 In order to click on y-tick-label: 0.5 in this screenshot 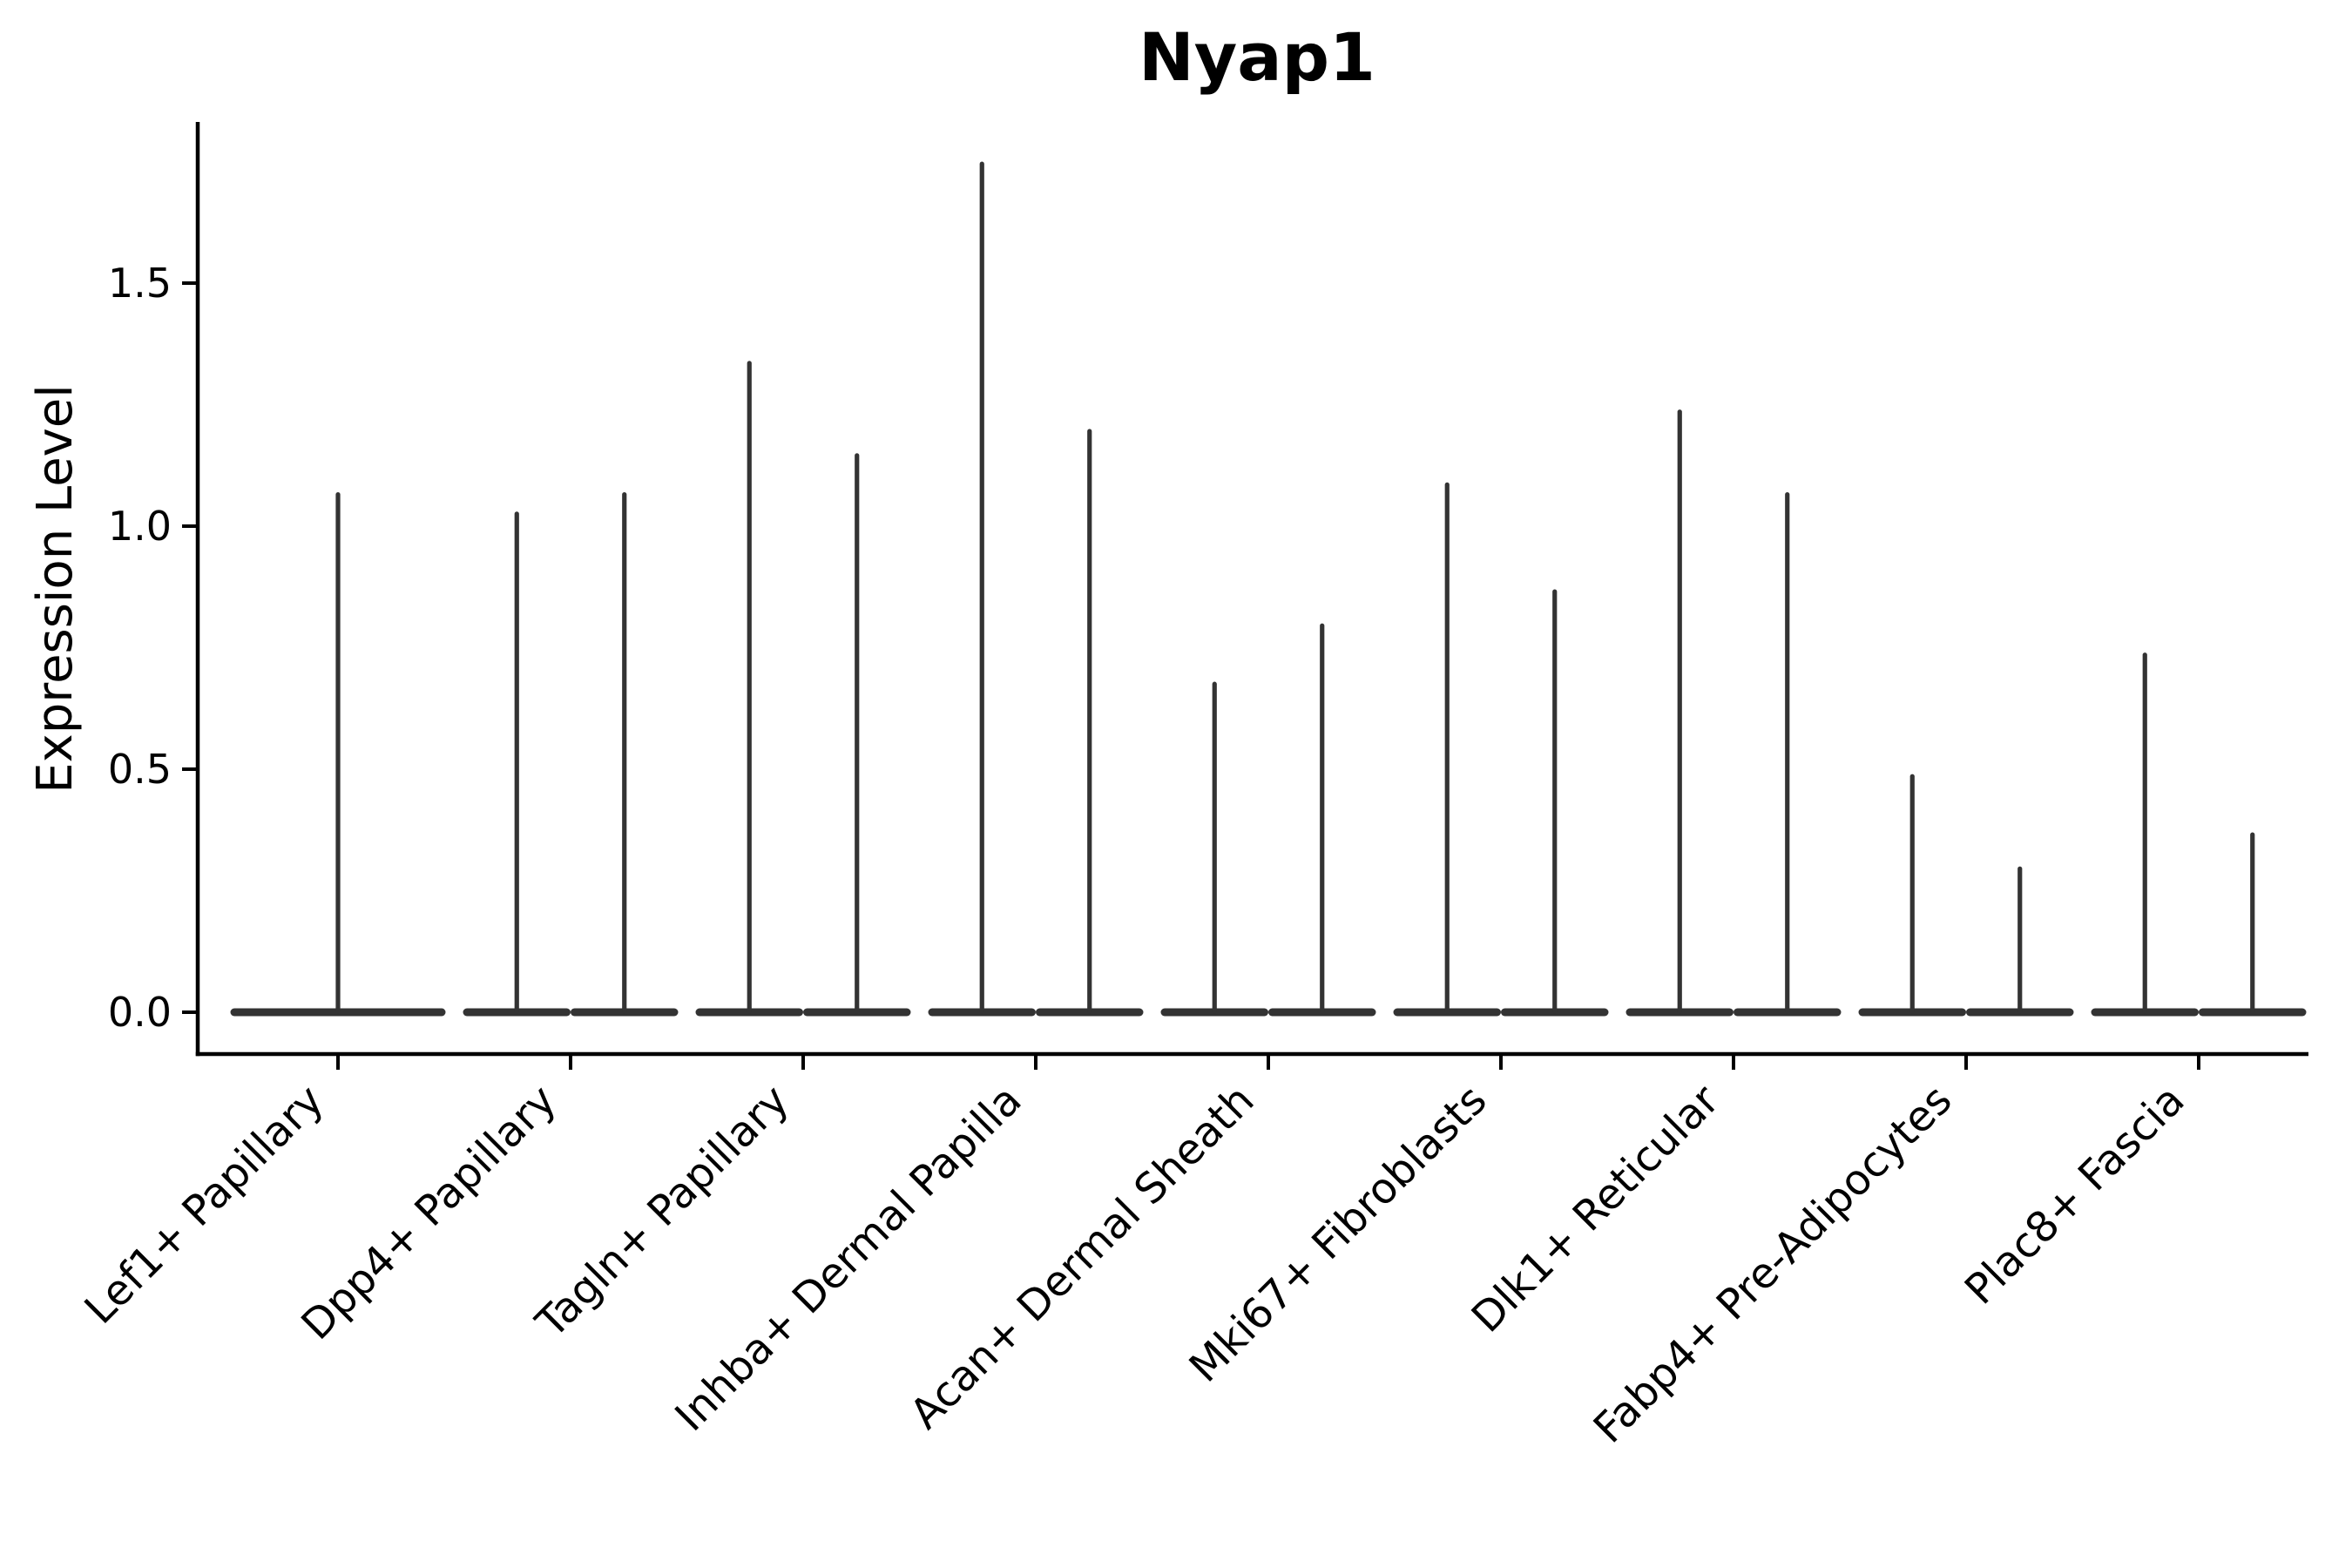, I will do `click(140, 769)`.